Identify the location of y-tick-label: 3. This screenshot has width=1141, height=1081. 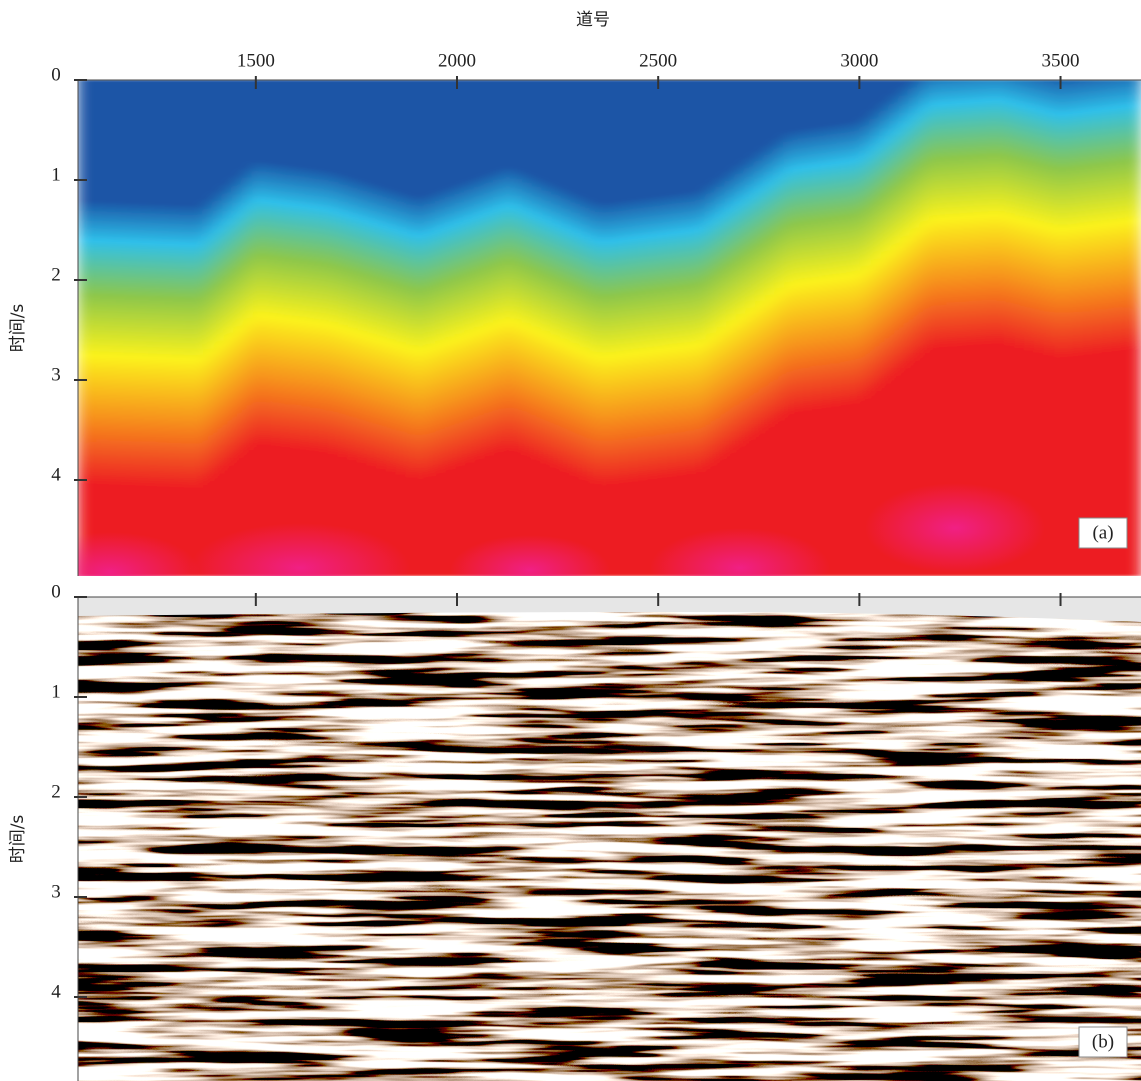
(56, 374).